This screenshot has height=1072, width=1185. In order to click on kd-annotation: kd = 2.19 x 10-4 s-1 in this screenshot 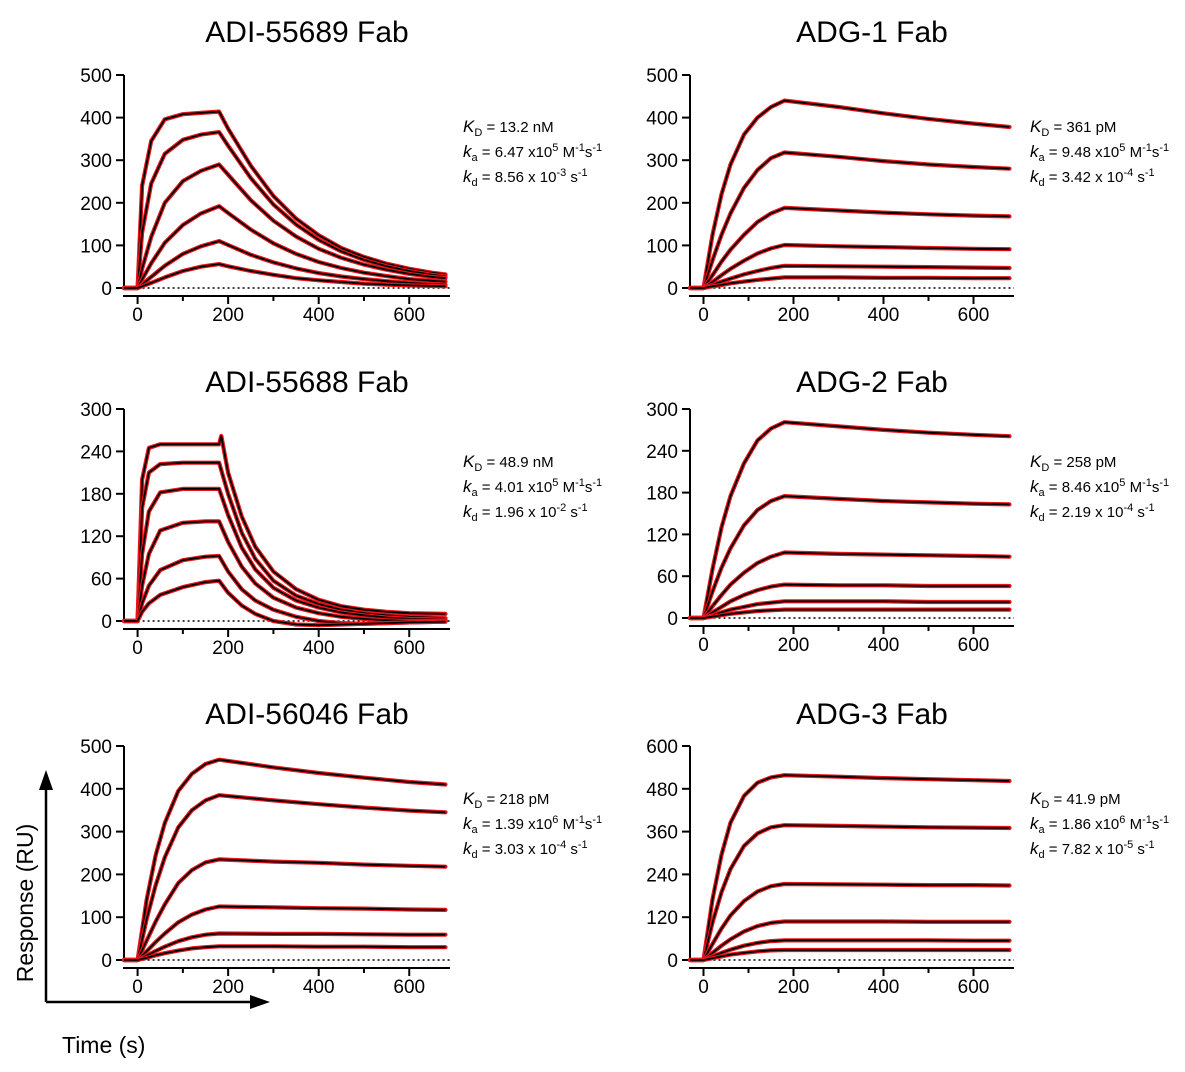, I will do `click(1092, 513)`.